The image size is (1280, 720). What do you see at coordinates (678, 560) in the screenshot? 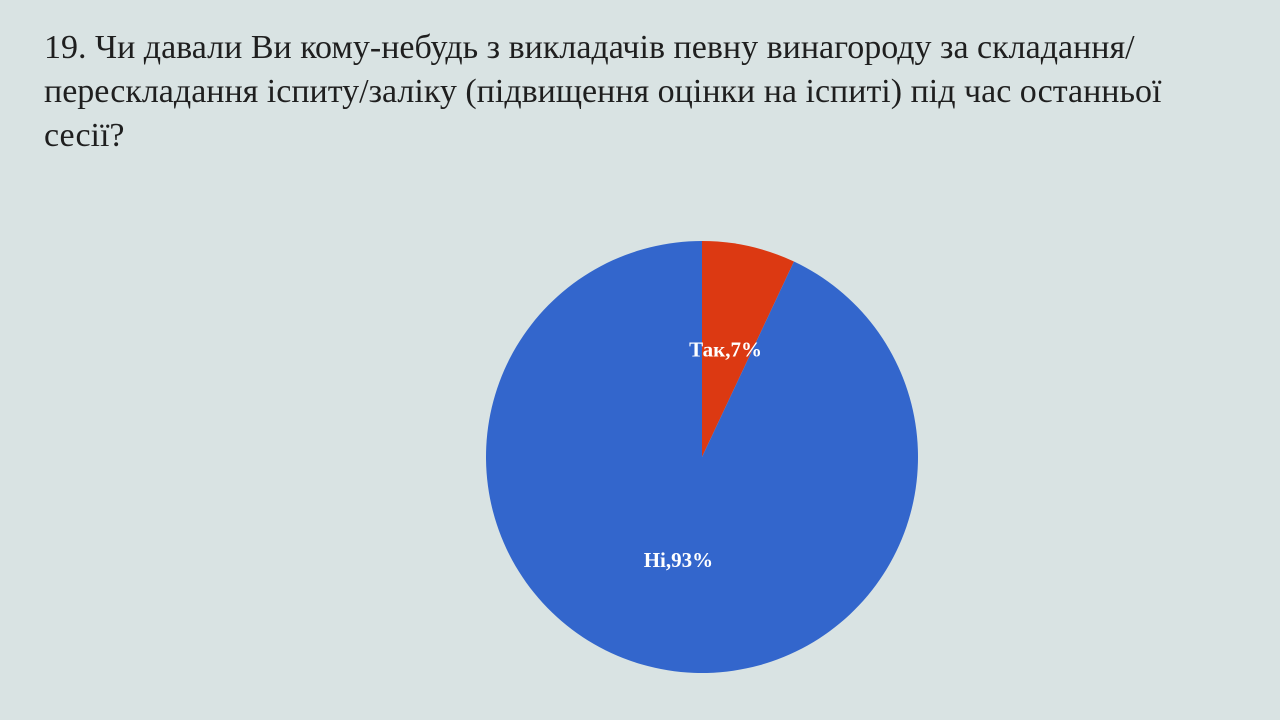
I see `slice-label-2: Ні,93%` at bounding box center [678, 560].